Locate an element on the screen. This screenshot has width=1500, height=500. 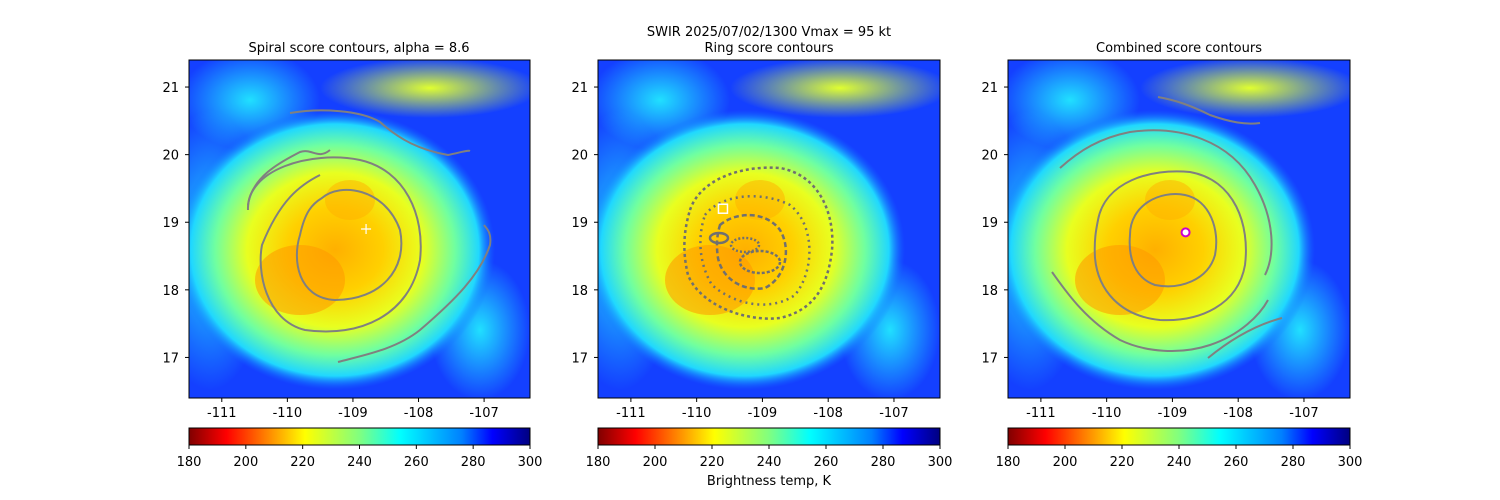
panel-title: Ring score contours is located at coordinates (768, 48).